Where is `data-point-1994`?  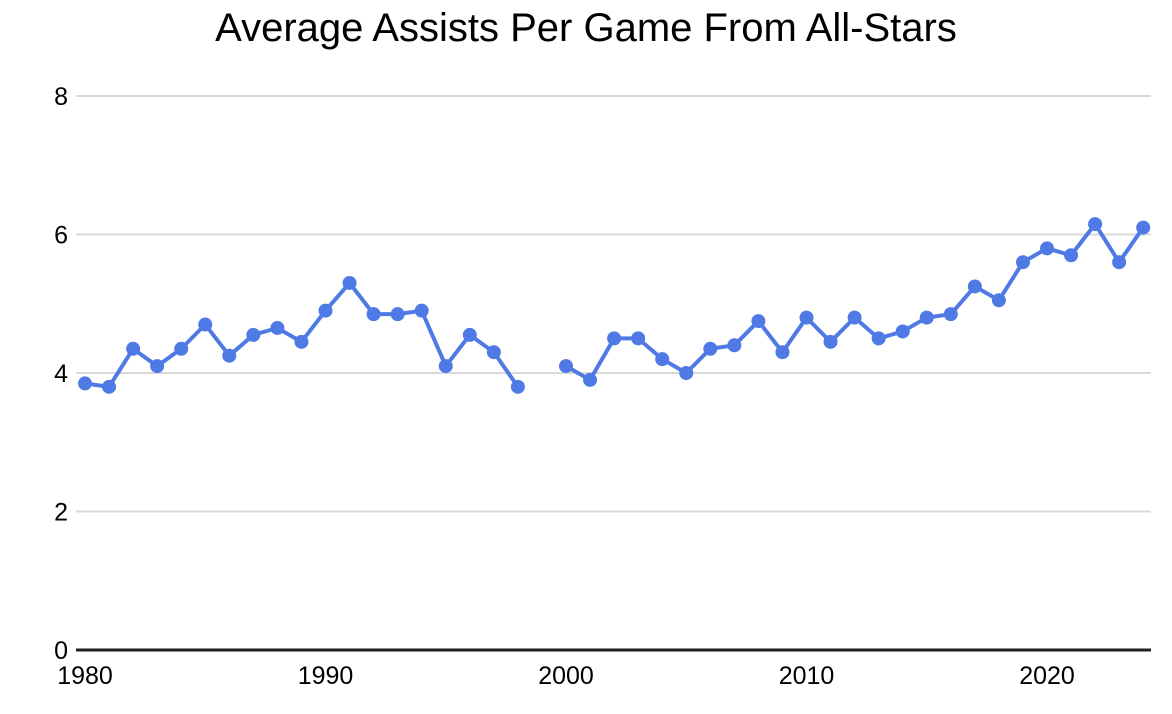
data-point-1994 is located at coordinates (421, 310).